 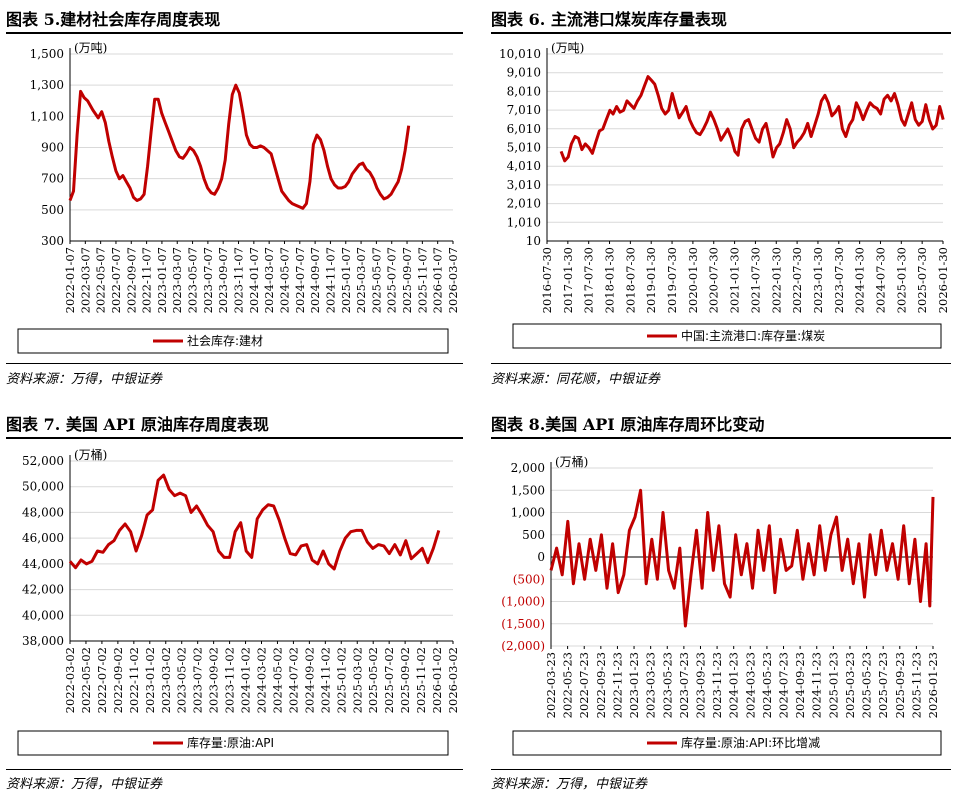 What do you see at coordinates (524, 222) in the screenshot?
I see `y-tick-label: 1,010` at bounding box center [524, 222].